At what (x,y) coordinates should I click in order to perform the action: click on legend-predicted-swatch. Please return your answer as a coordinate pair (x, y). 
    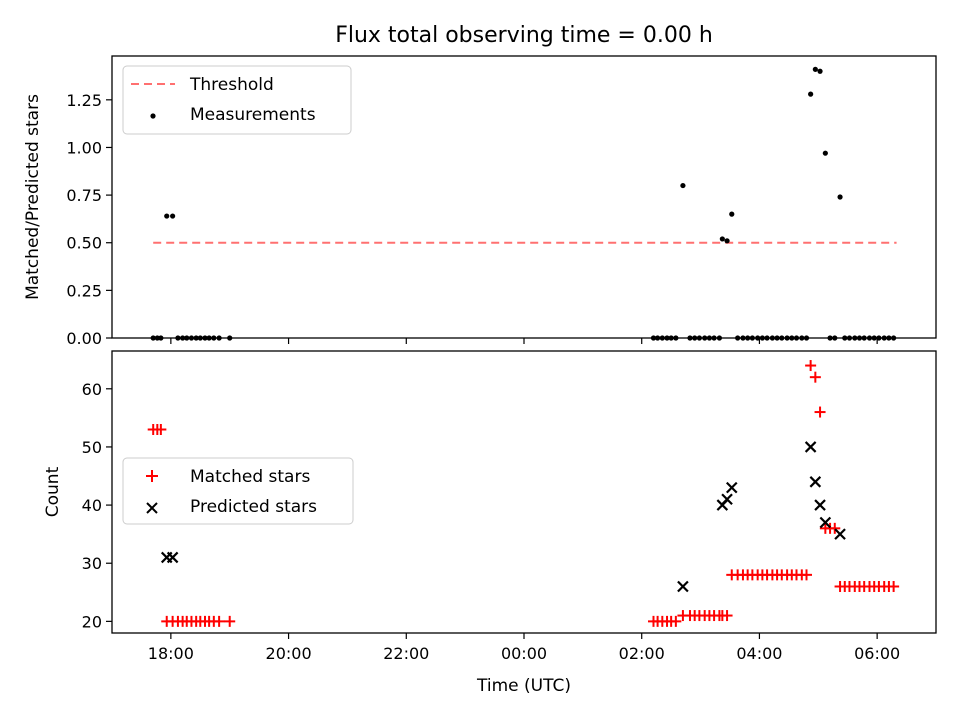
    Looking at the image, I should click on (152, 508).